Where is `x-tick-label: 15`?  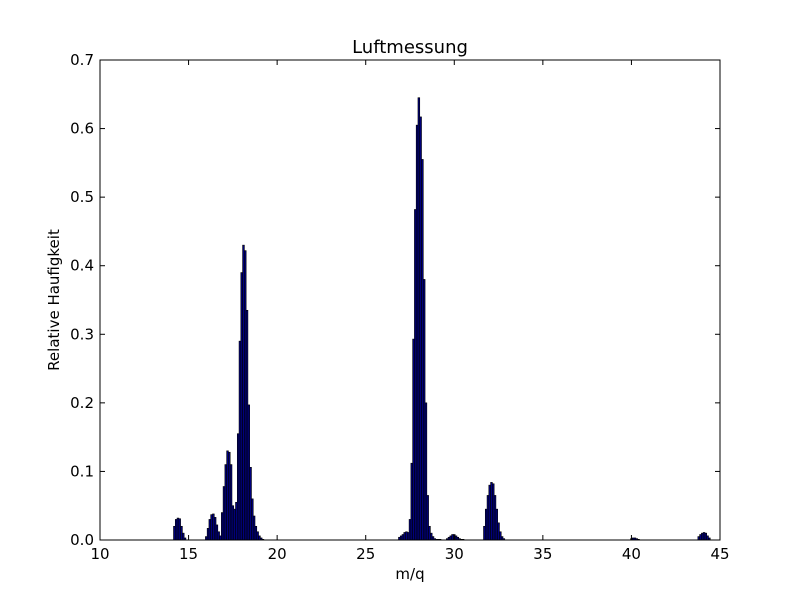
x-tick-label: 15 is located at coordinates (188, 554).